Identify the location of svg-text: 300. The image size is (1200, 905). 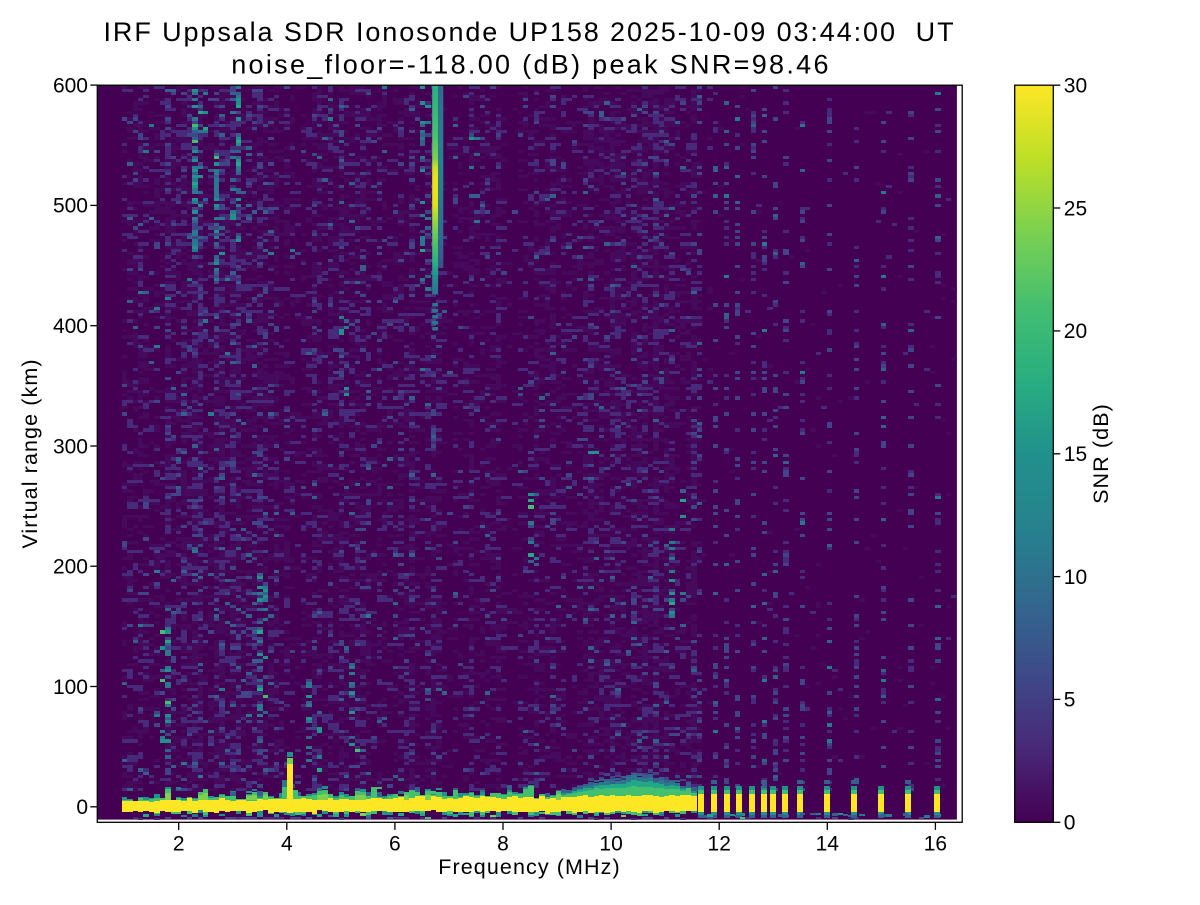
(70, 446).